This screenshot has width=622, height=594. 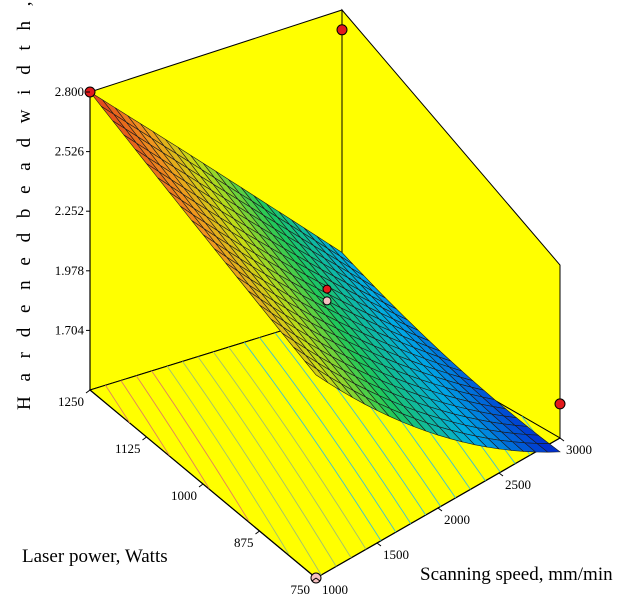 What do you see at coordinates (95, 556) in the screenshot?
I see `x-axis-label: Laser power, Watts` at bounding box center [95, 556].